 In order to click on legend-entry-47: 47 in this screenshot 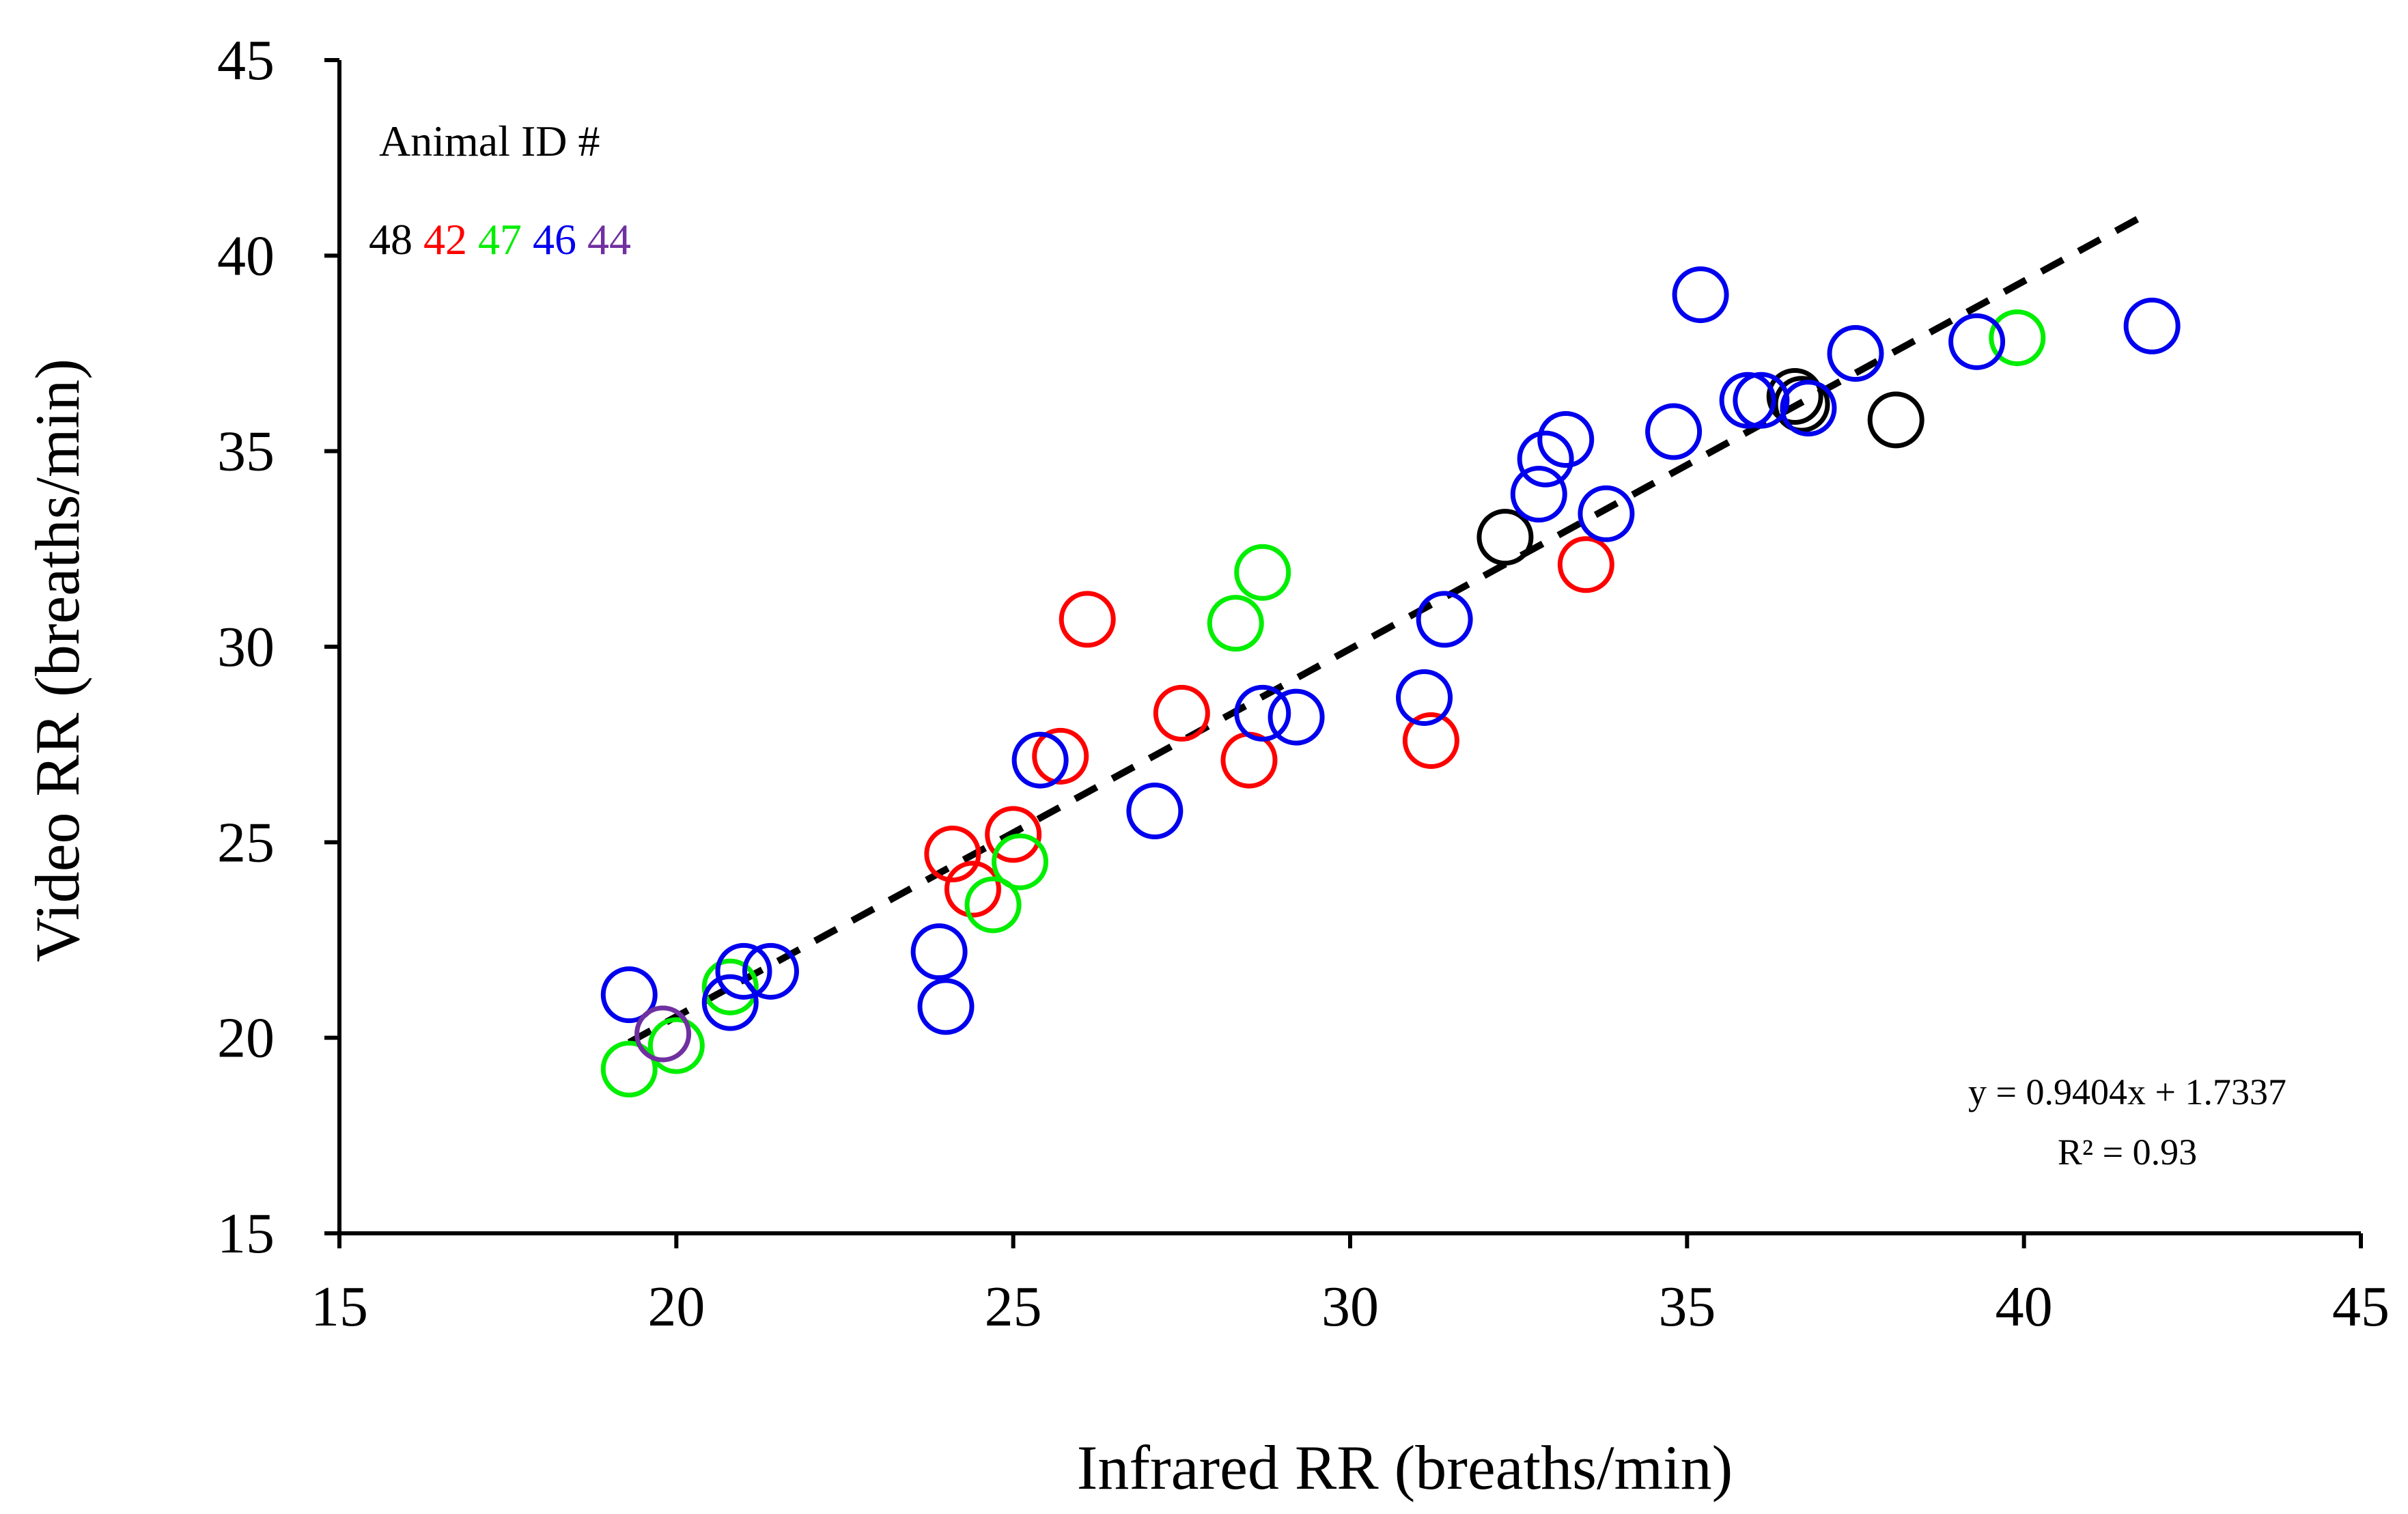, I will do `click(500, 240)`.